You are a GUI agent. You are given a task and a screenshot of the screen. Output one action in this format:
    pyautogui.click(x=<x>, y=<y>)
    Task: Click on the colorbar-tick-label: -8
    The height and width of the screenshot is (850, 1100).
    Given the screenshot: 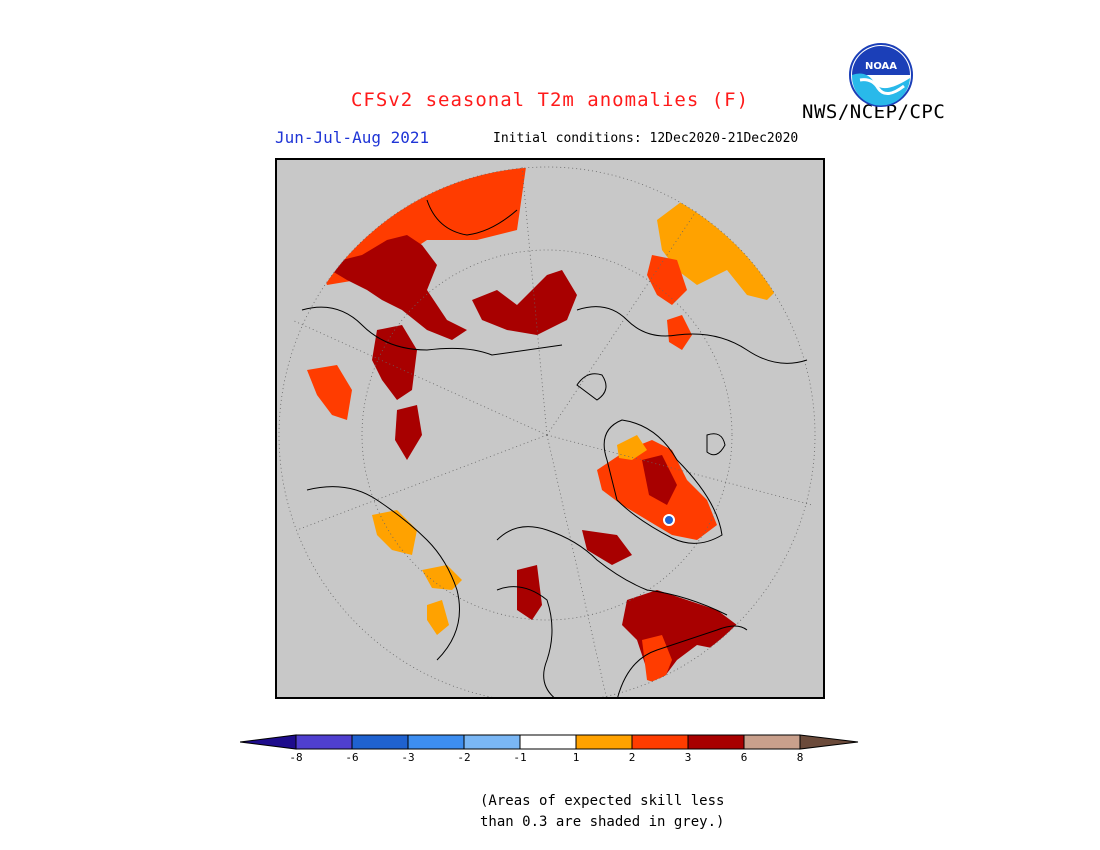 What is the action you would take?
    pyautogui.click(x=296, y=757)
    